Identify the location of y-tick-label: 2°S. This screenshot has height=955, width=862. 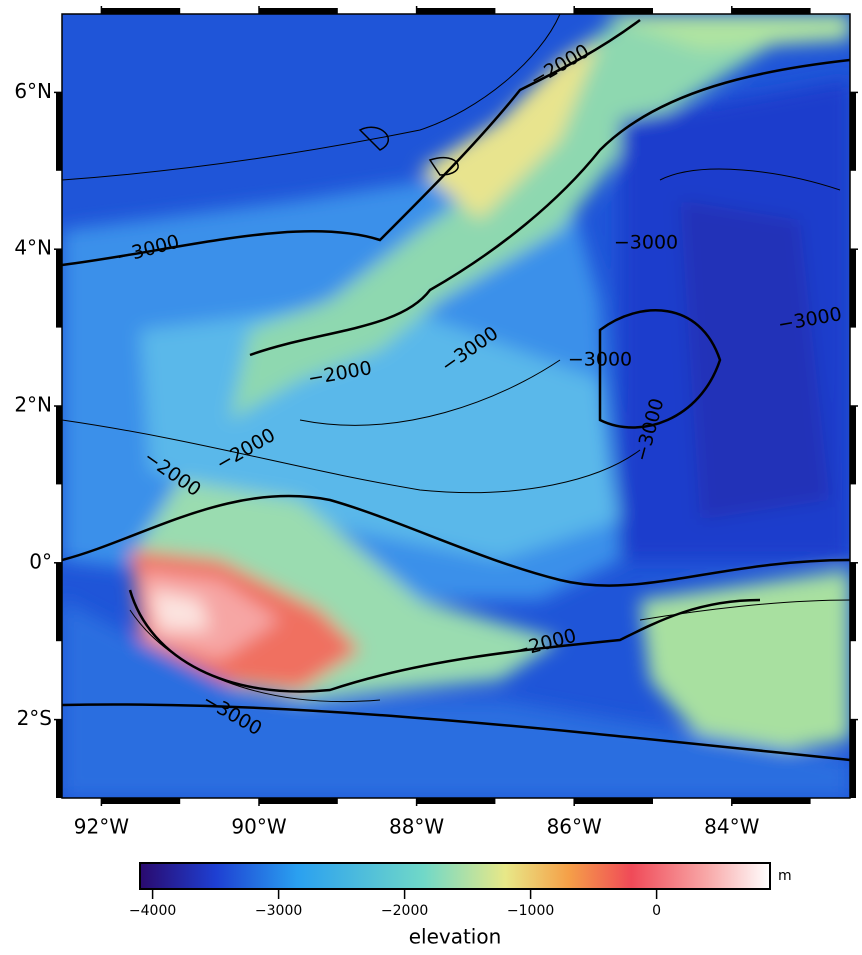
(34, 718).